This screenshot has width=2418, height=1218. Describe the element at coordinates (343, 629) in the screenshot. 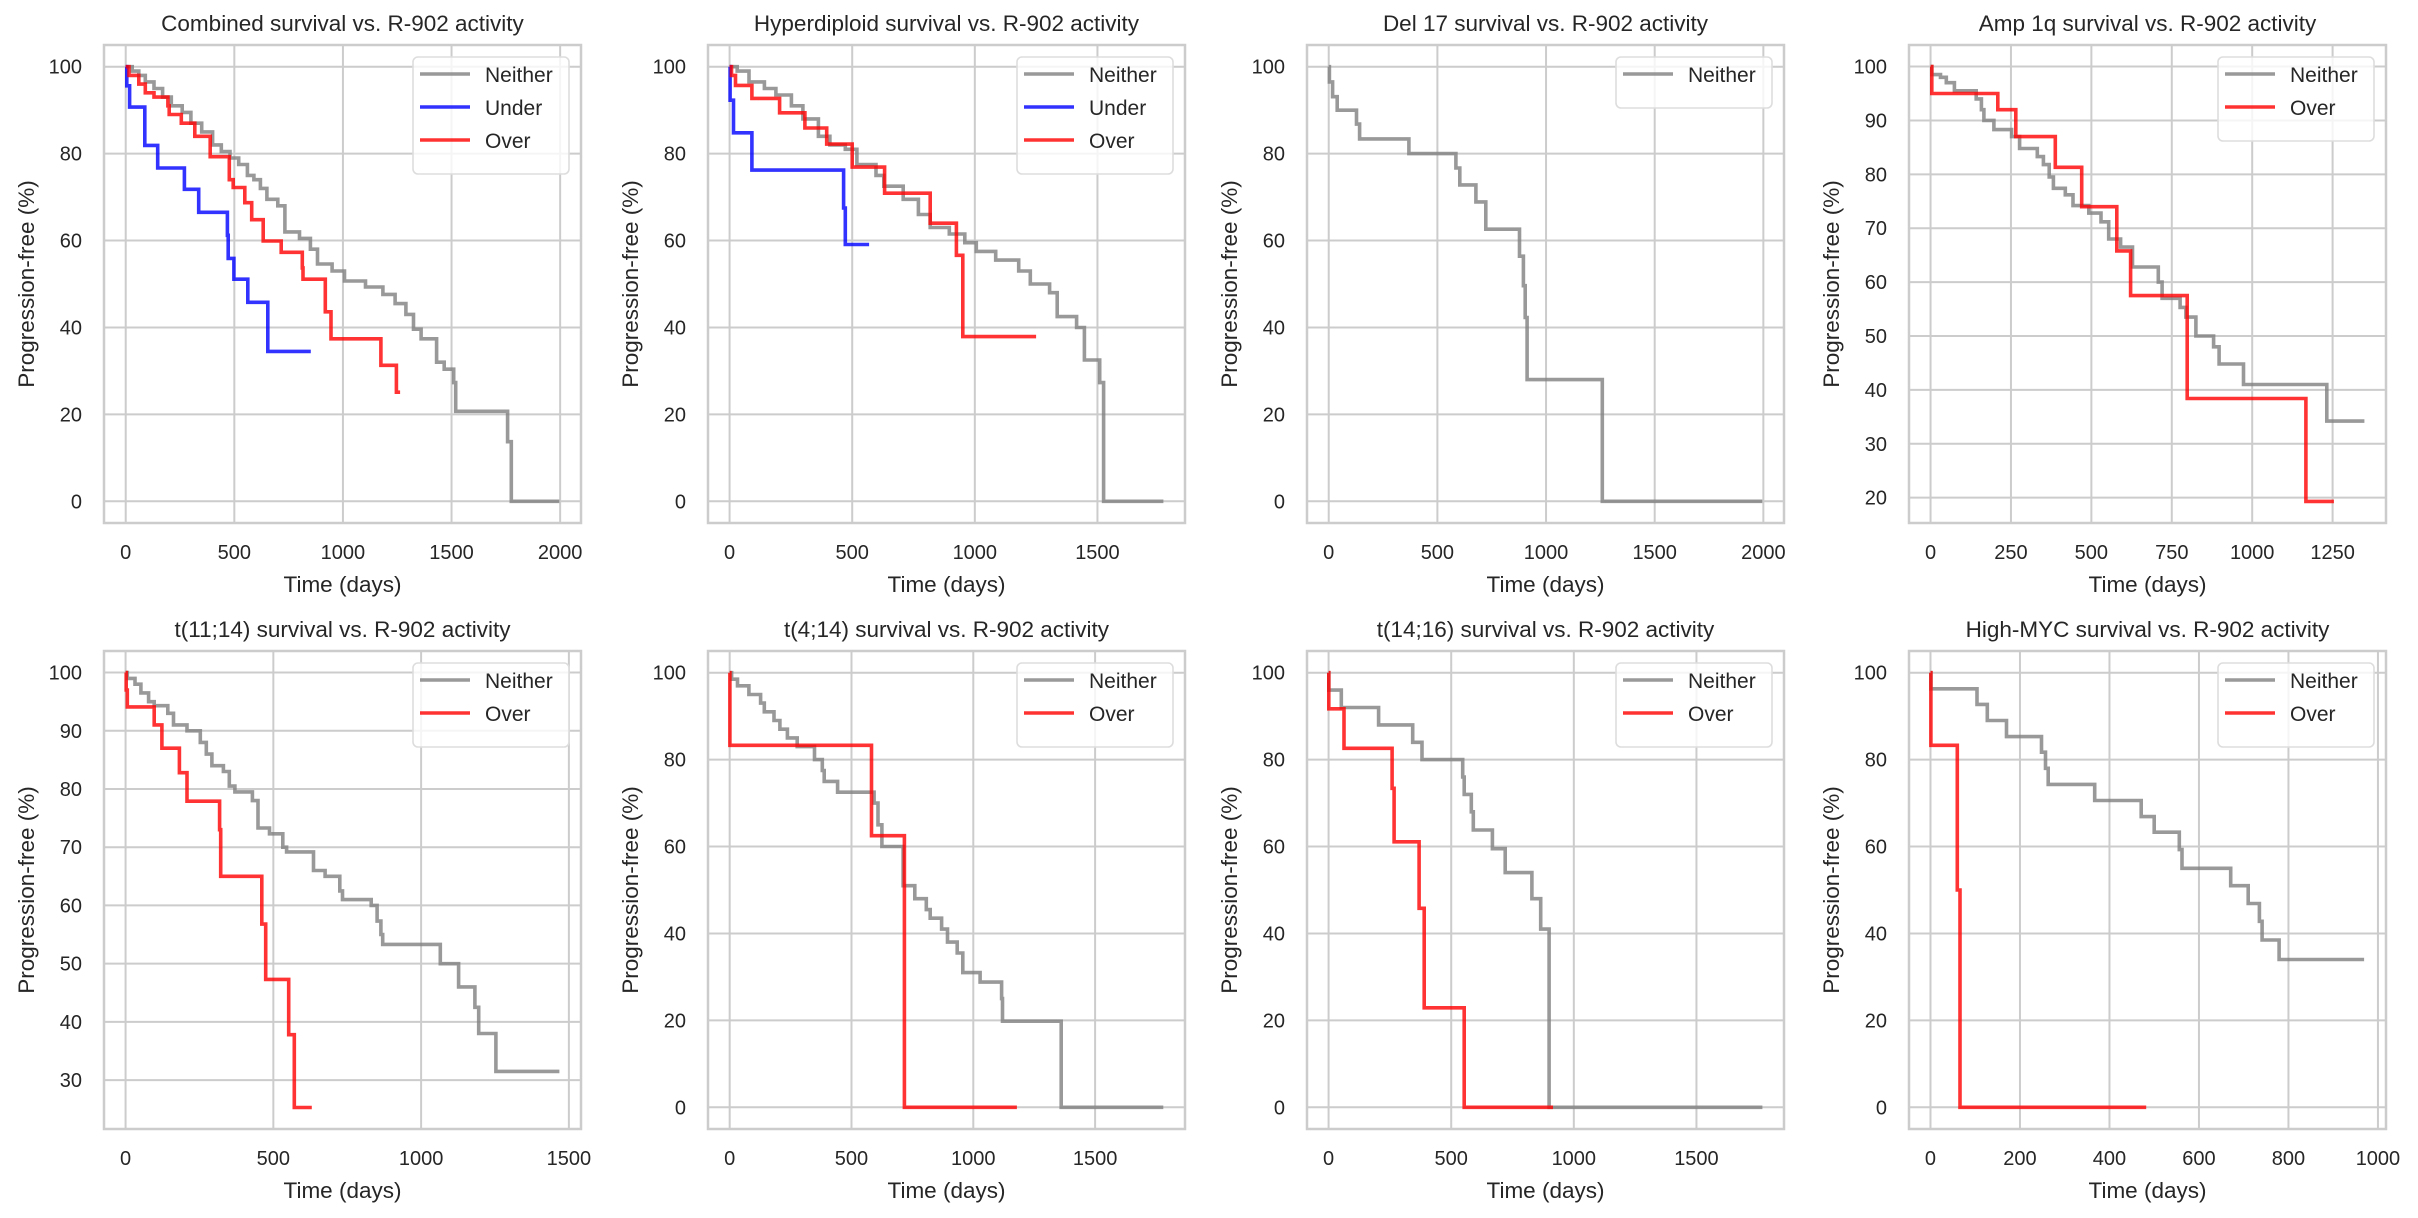

I see `chart-title: t(11;14) survival vs. R-902 activity` at that location.